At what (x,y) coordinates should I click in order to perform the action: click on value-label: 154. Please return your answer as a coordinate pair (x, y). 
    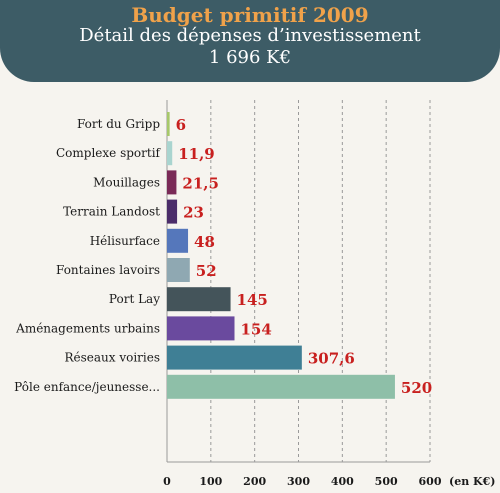
    Looking at the image, I should click on (256, 329).